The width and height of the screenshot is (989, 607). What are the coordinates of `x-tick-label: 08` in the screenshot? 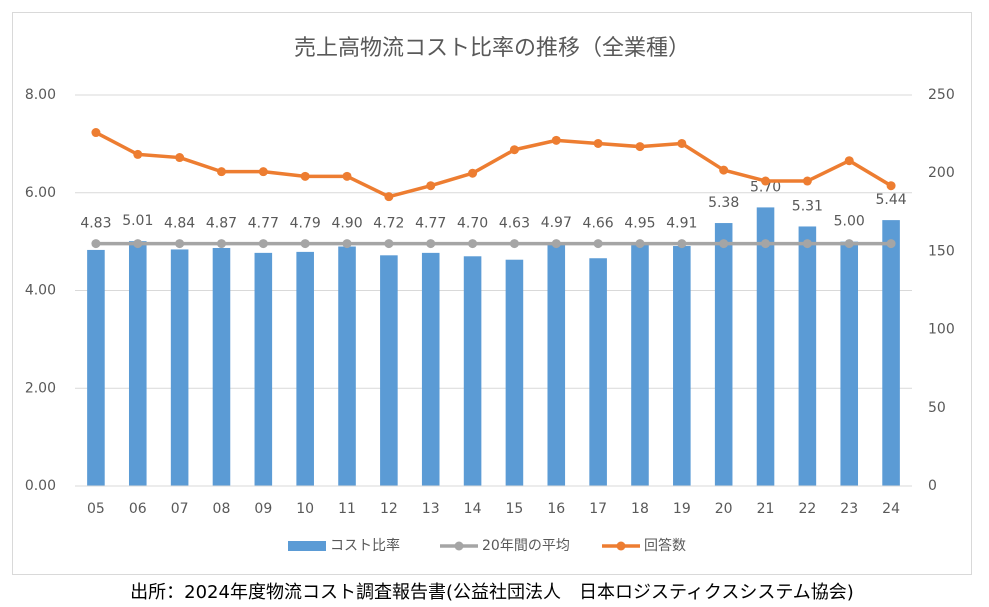 It's located at (222, 509).